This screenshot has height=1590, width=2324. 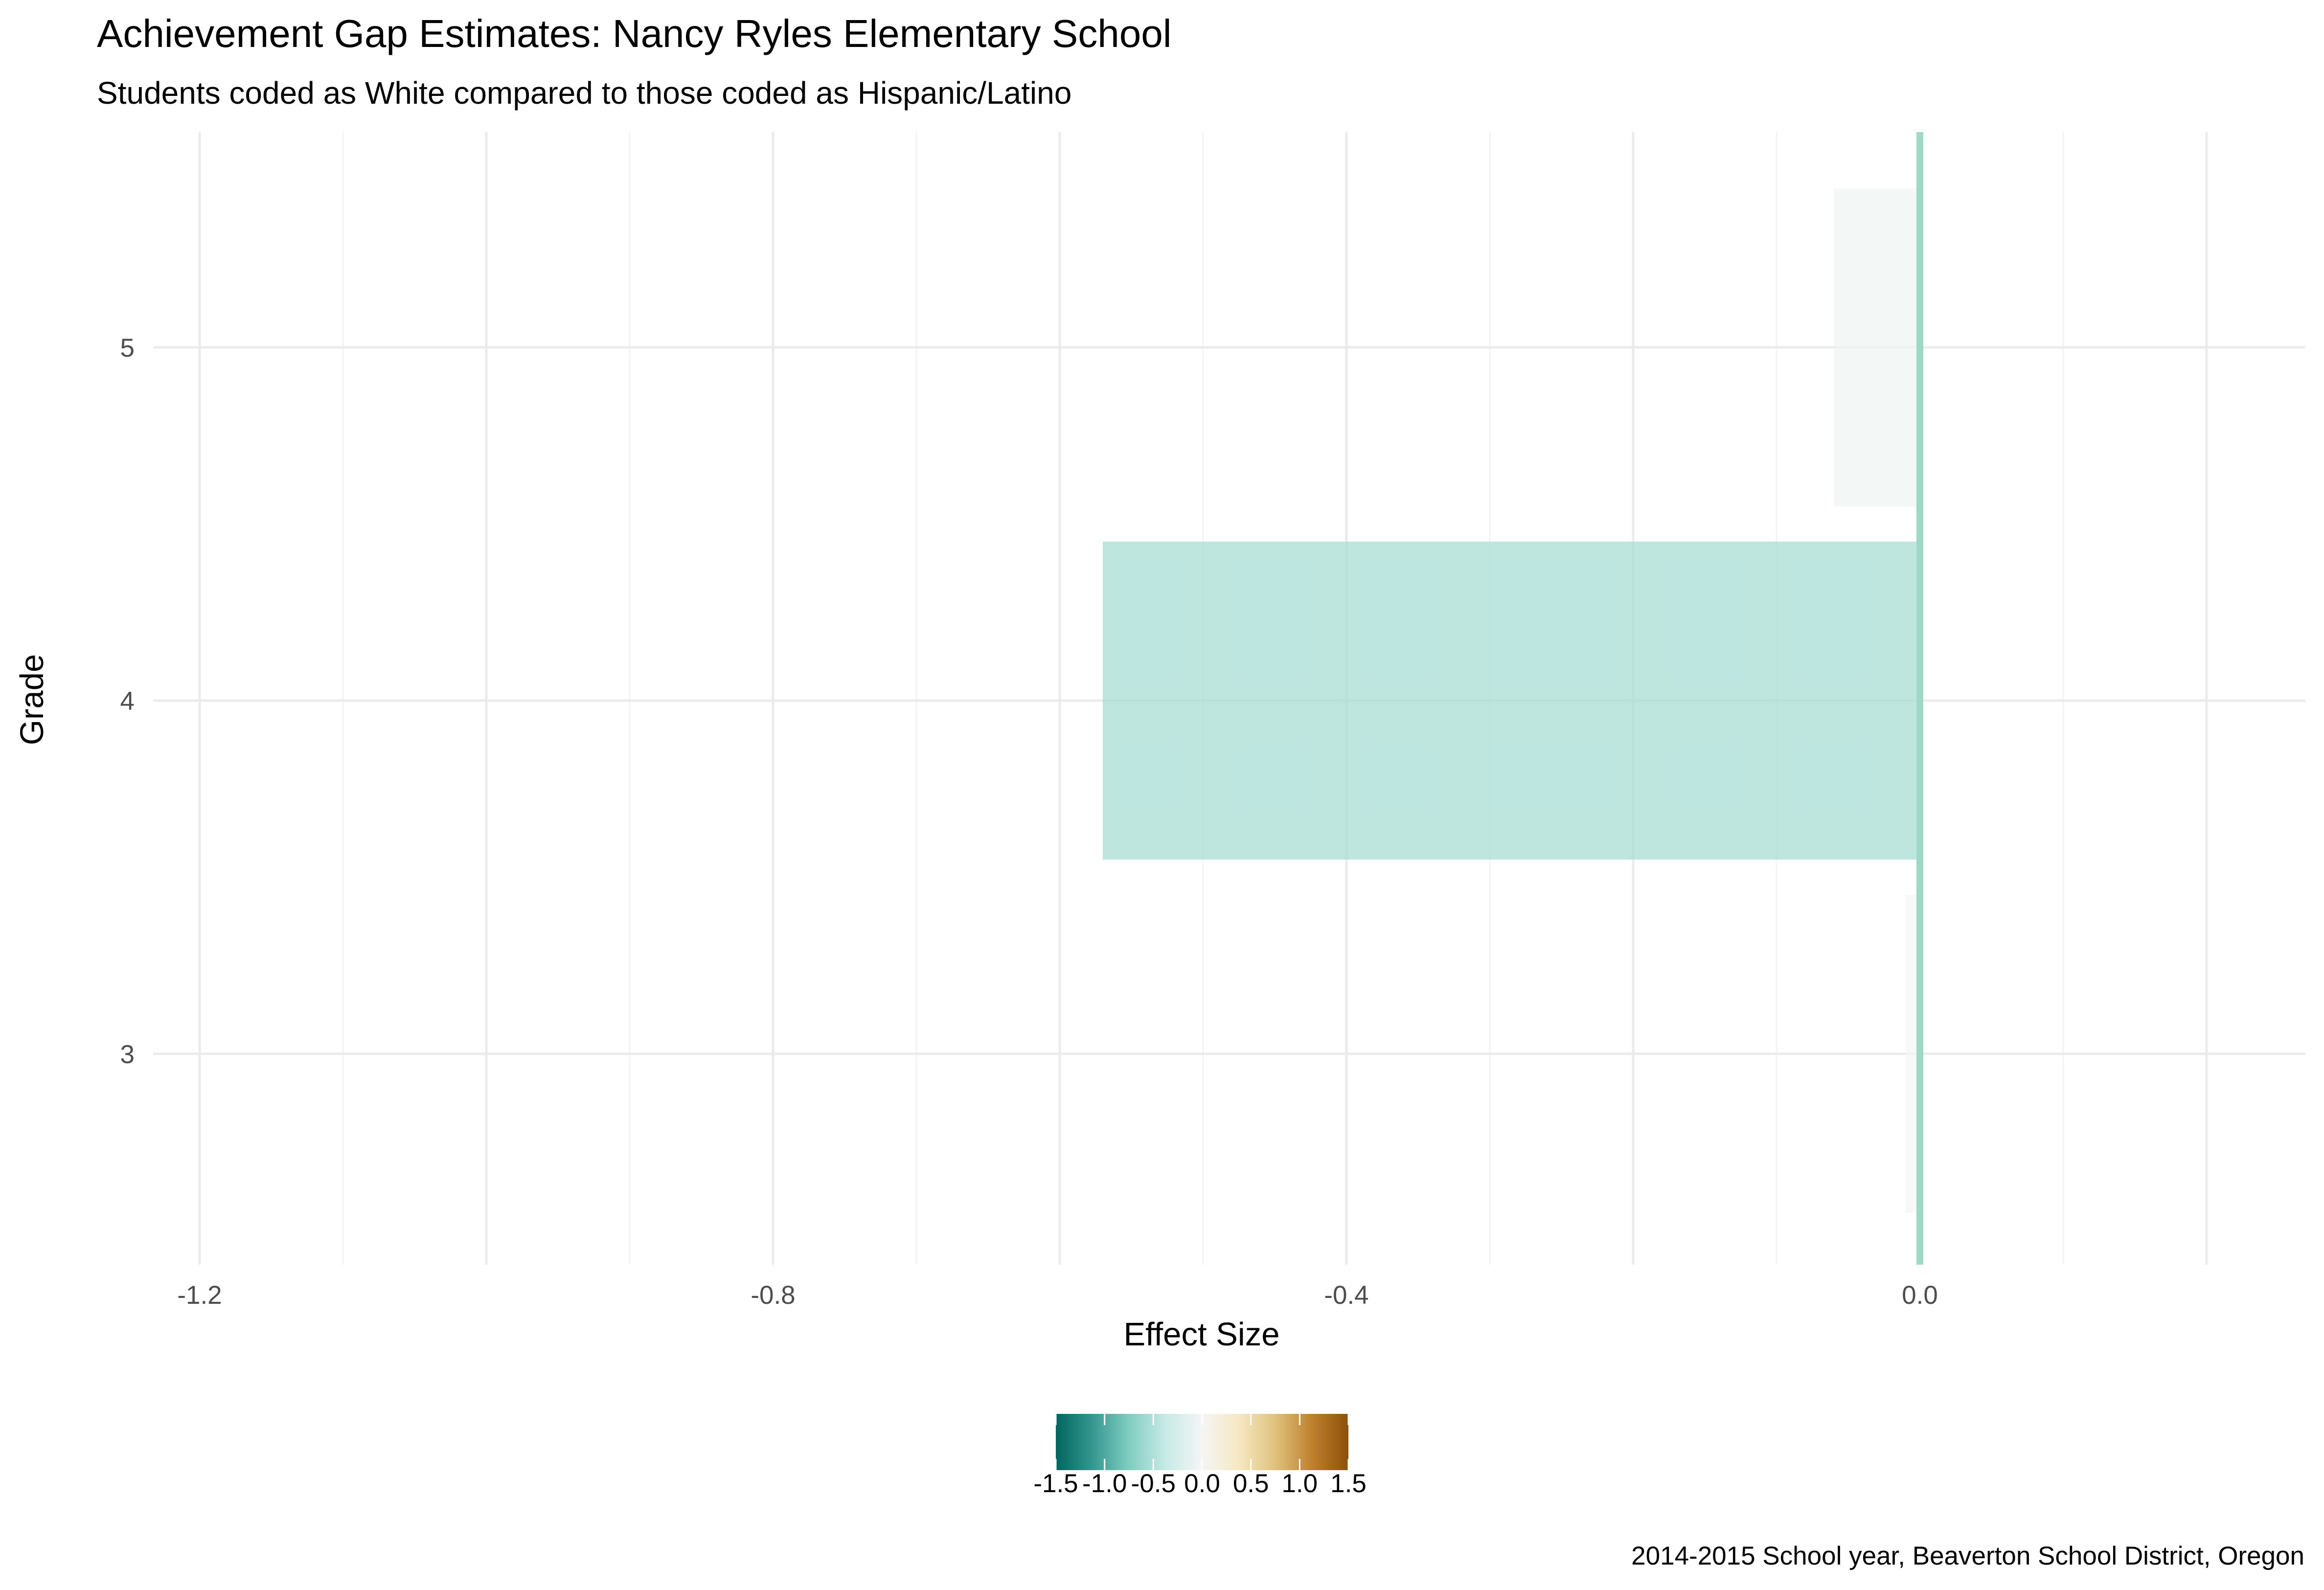 What do you see at coordinates (32, 700) in the screenshot?
I see `y-axis-title: Grade` at bounding box center [32, 700].